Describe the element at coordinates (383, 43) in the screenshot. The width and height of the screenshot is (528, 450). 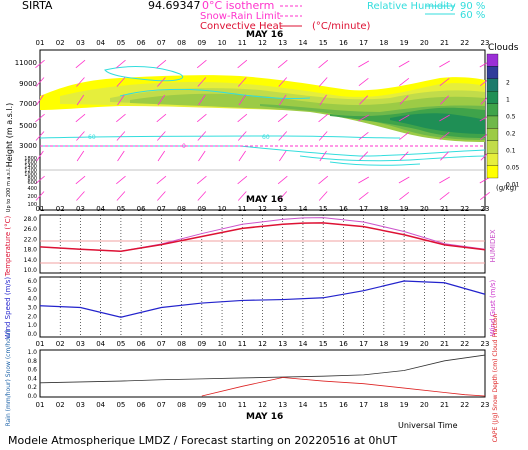
I see `hour-tick-top: 18` at that location.